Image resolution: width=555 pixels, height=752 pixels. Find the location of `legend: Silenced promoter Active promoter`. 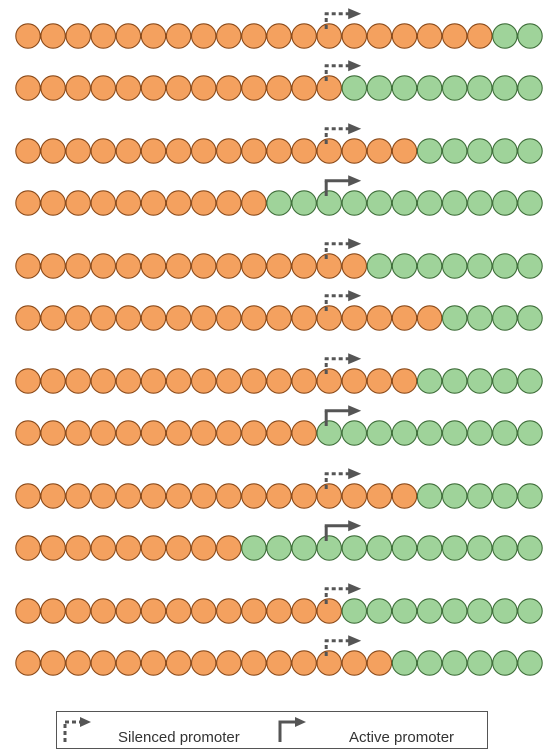

legend: Silenced promoter Active promoter is located at coordinates (272, 730).